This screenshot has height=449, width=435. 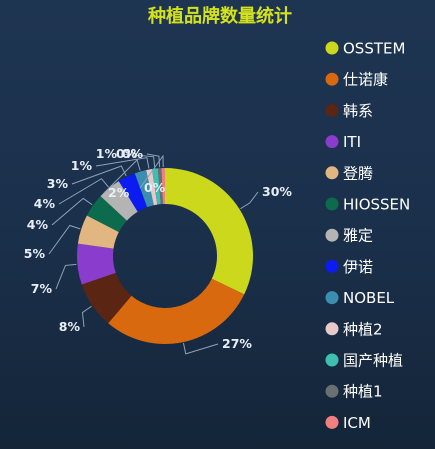 What do you see at coordinates (277, 191) in the screenshot?
I see `slice-label: 30%` at bounding box center [277, 191].